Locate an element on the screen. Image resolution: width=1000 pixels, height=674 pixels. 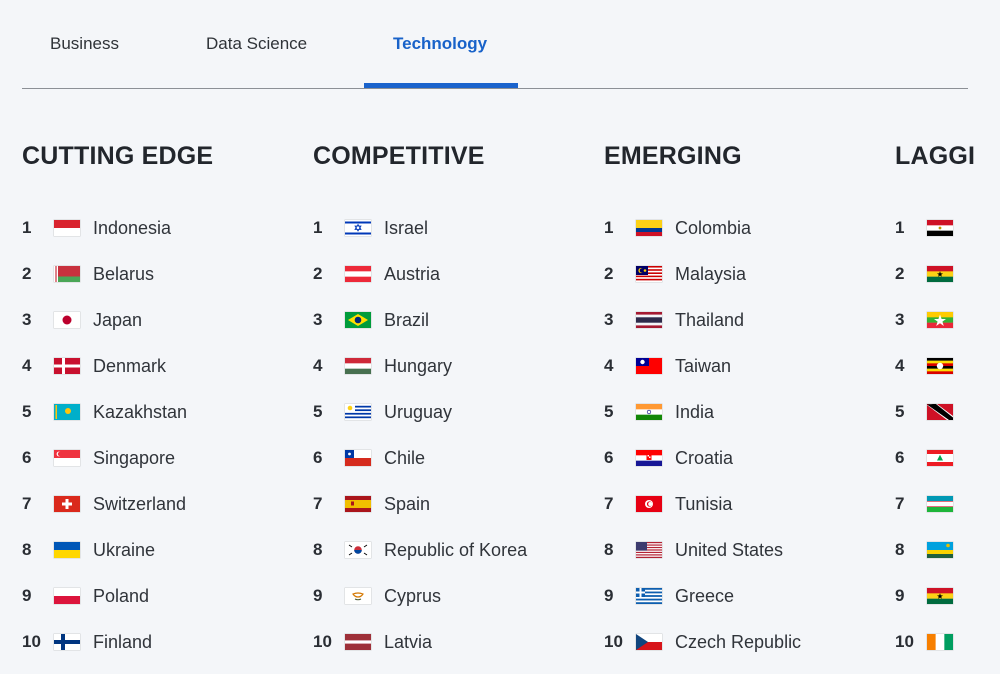
country-name: Denmark is located at coordinates (130, 366).